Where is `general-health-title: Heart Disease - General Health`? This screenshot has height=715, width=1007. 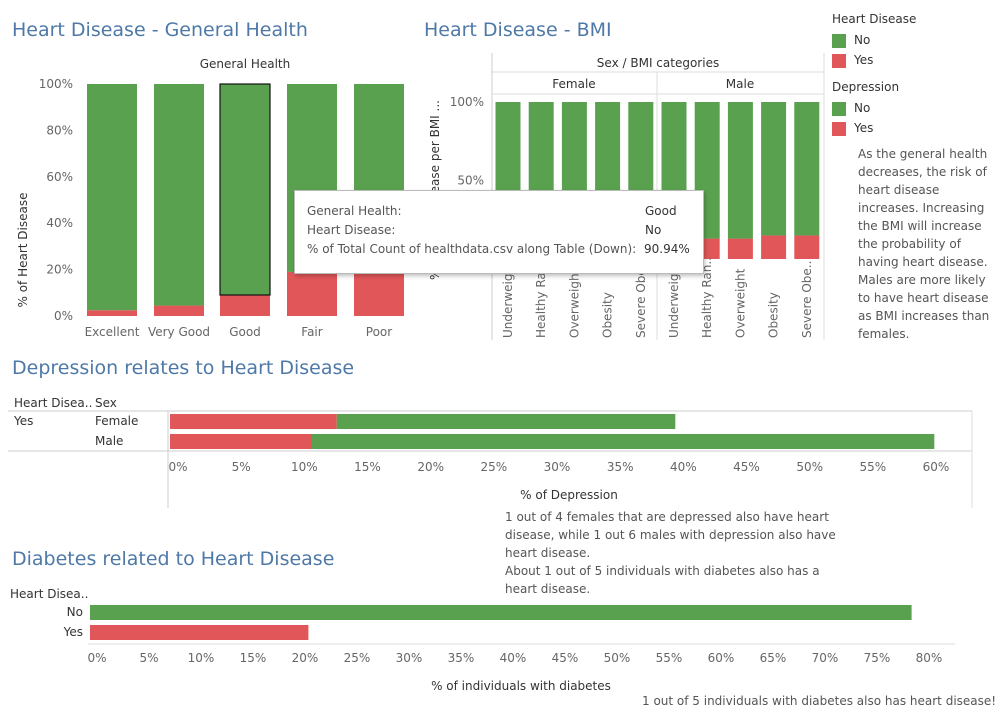 general-health-title: Heart Disease - General Health is located at coordinates (160, 30).